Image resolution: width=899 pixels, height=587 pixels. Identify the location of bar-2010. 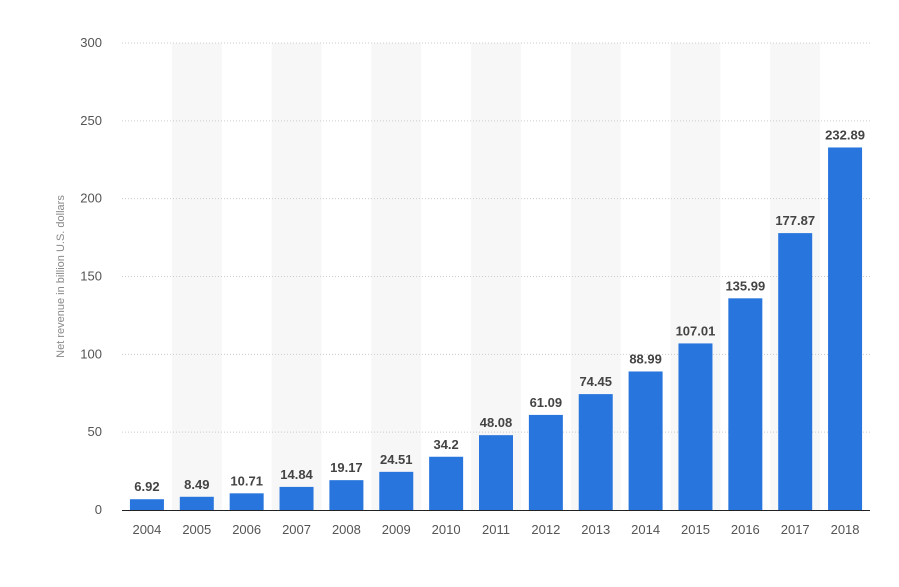
(446, 483).